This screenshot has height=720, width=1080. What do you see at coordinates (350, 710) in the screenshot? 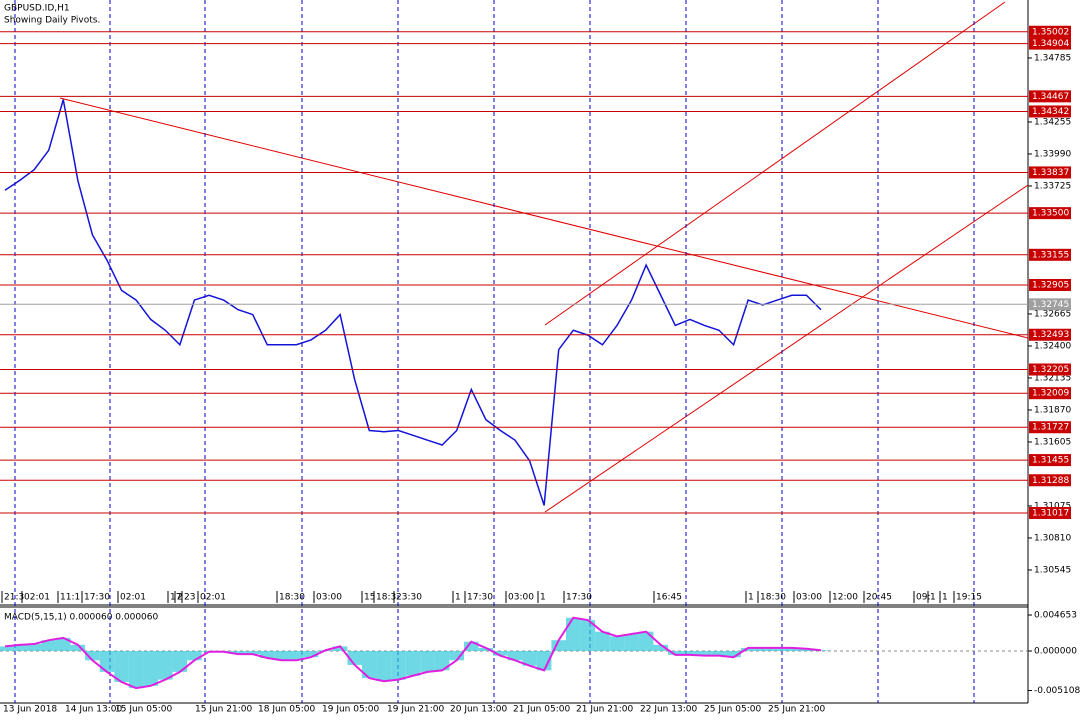
I see `x-tick-label: 19 Jun 05:00` at bounding box center [350, 710].